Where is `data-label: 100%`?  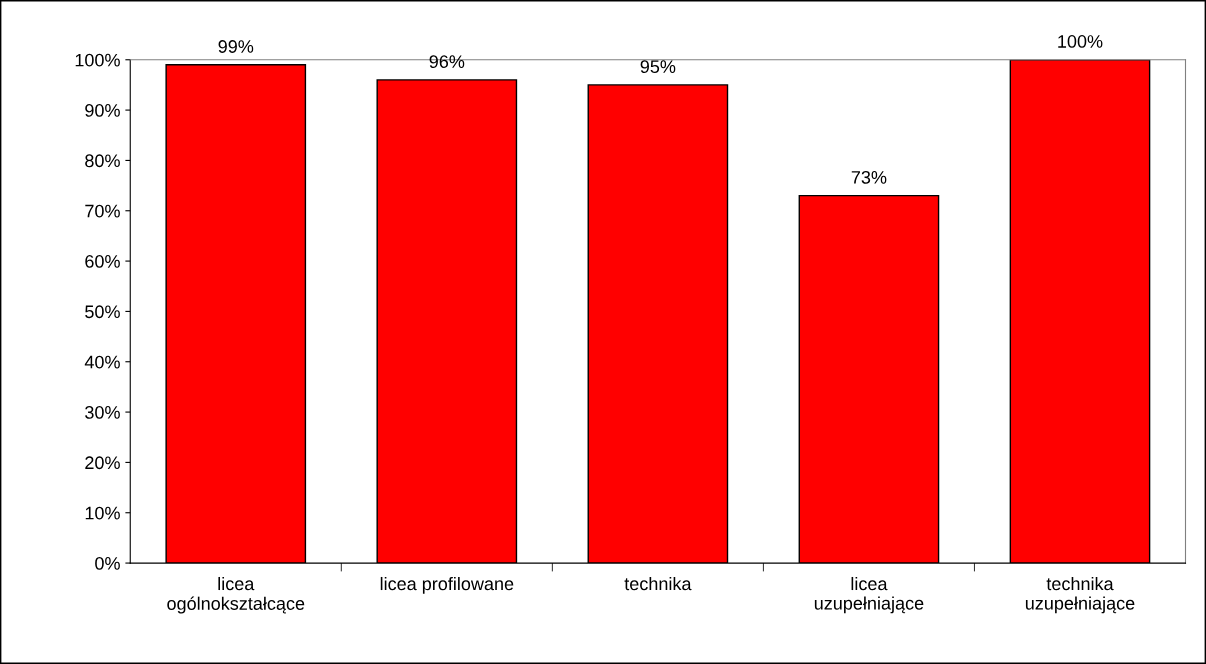 data-label: 100% is located at coordinates (1080, 41).